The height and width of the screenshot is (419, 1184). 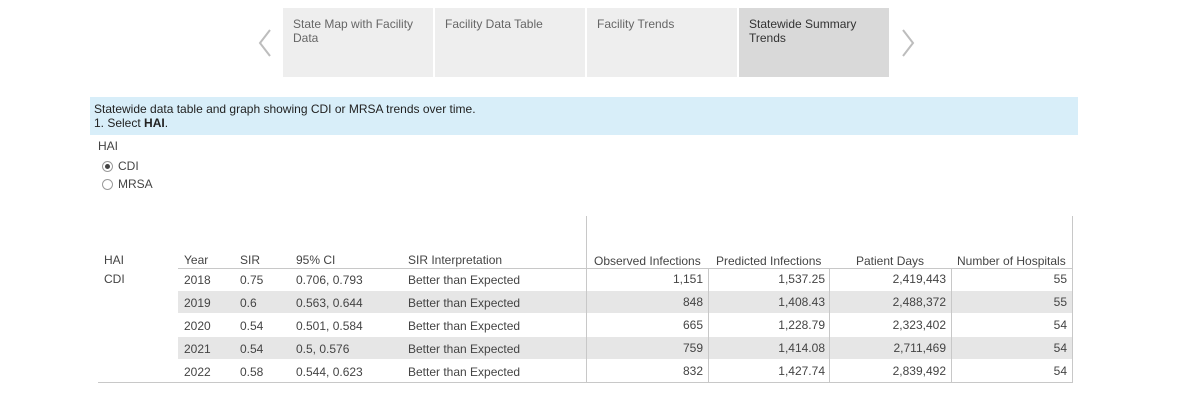 I want to click on header-hai: HAI, so click(x=114, y=260).